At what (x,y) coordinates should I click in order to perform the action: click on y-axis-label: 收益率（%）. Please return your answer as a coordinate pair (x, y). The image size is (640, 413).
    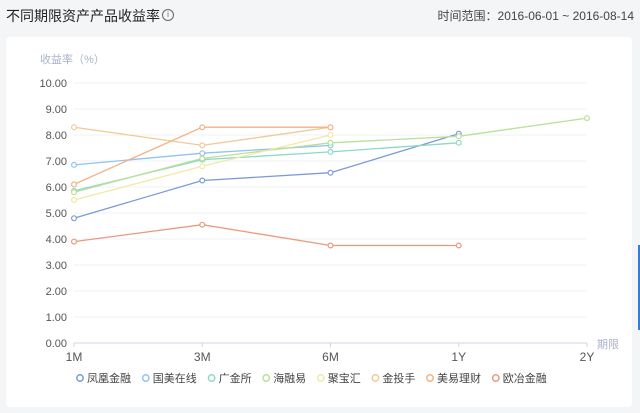
    Looking at the image, I should click on (72, 59).